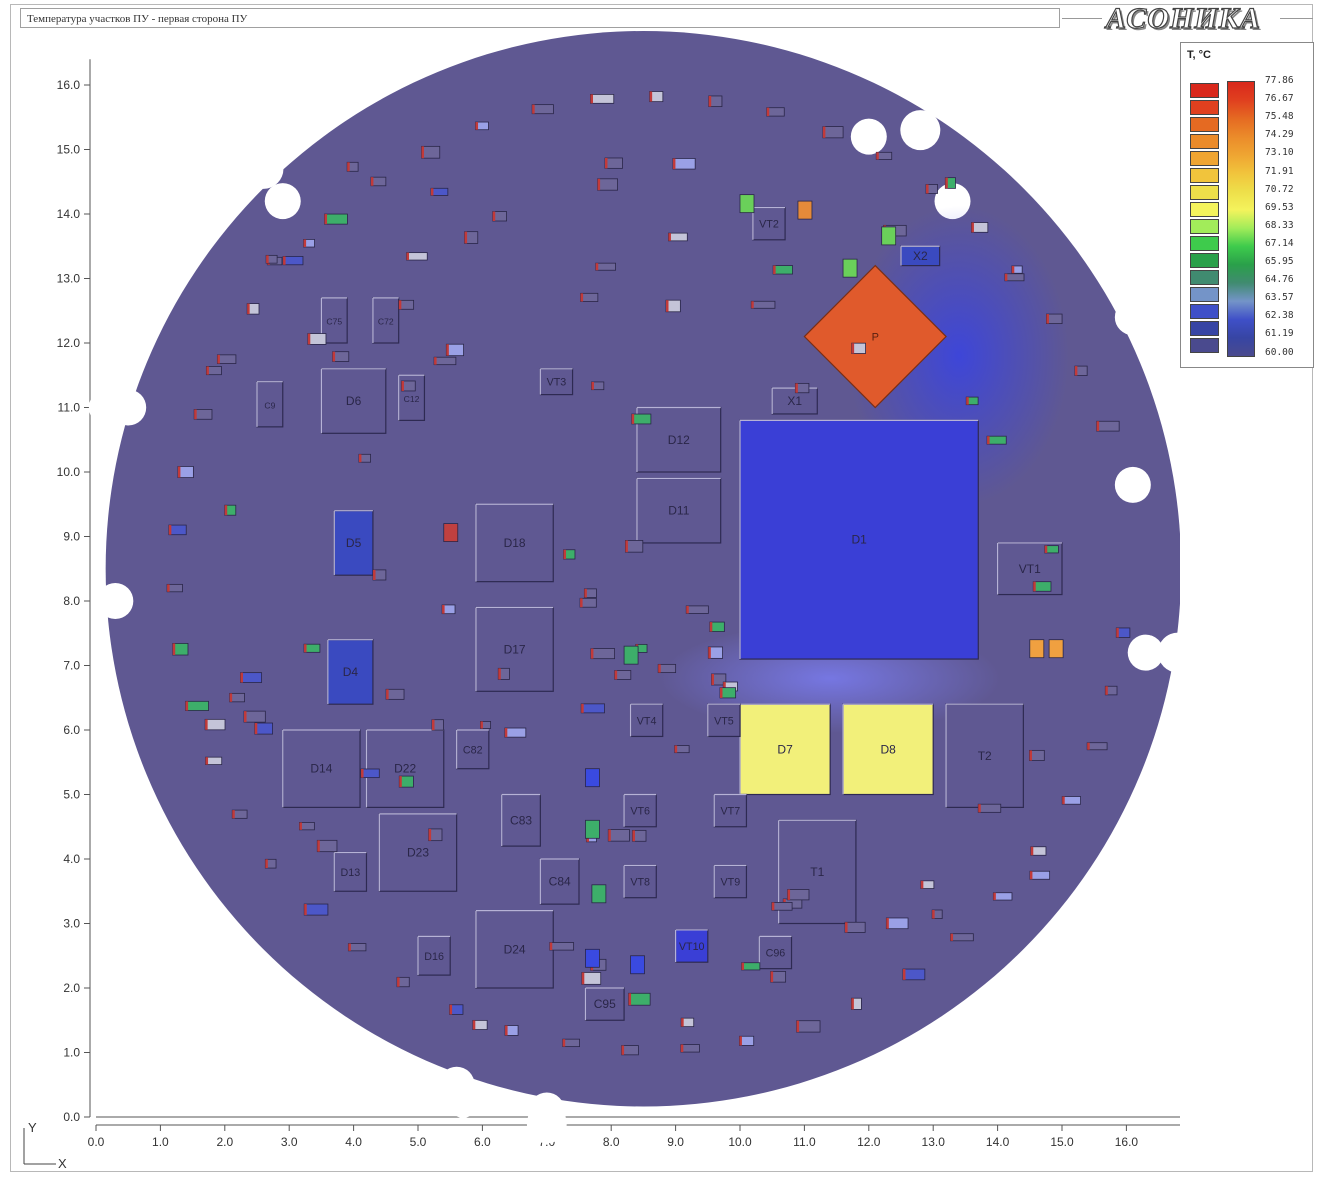 The image size is (1317, 1177). What do you see at coordinates (289, 1142) in the screenshot?
I see `x-tick-label: 3.0` at bounding box center [289, 1142].